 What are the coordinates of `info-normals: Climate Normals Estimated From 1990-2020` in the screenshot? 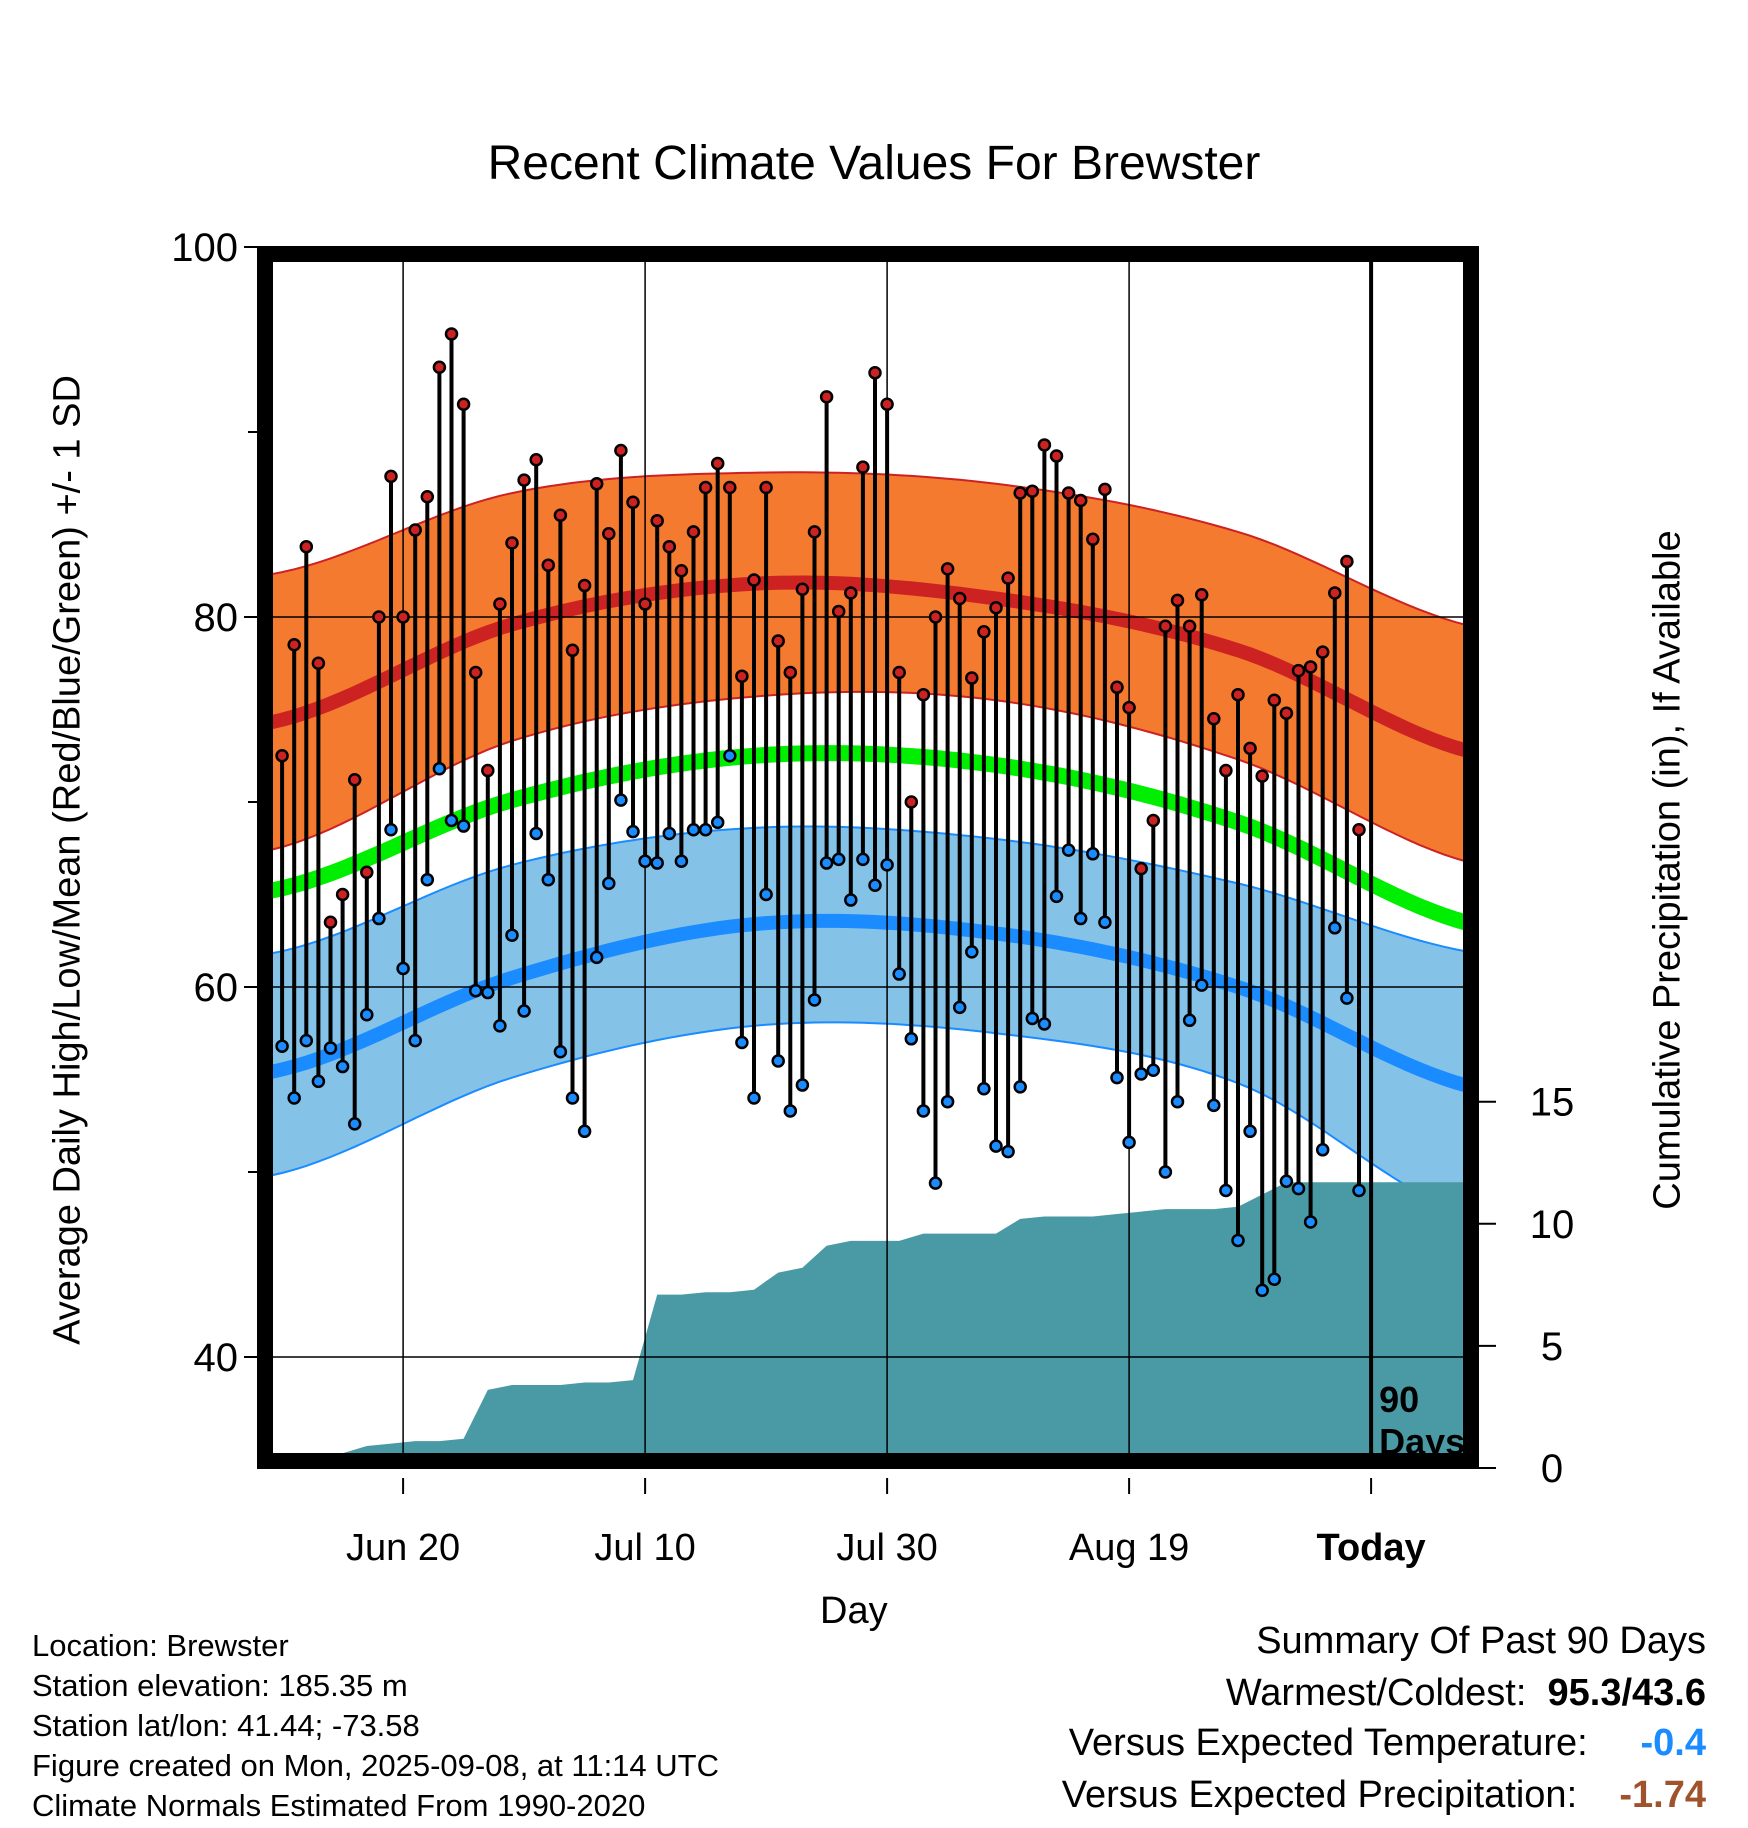 It's located at (339, 1805).